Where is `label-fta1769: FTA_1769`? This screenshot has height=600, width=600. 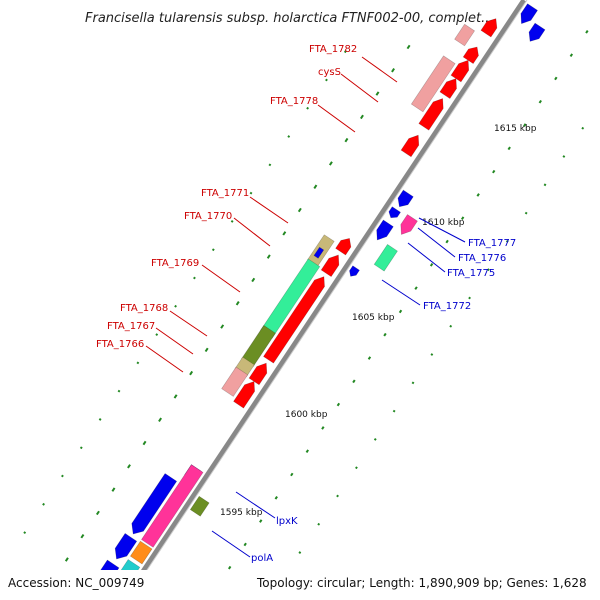 label-fta1769: FTA_1769 is located at coordinates (175, 263).